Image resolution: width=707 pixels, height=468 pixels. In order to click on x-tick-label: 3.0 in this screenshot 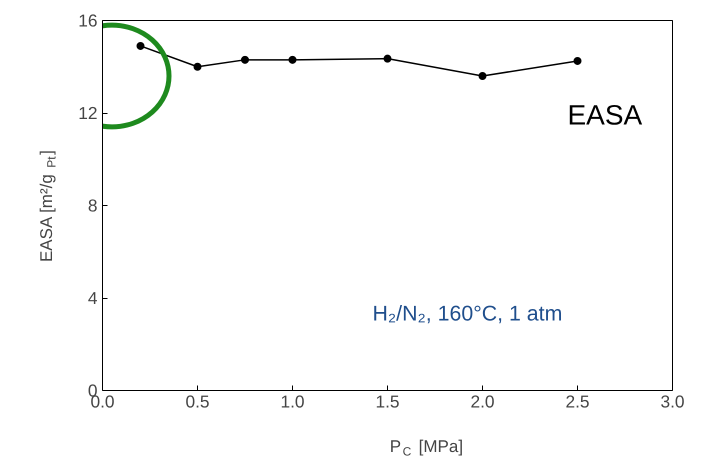, I will do `click(672, 402)`.